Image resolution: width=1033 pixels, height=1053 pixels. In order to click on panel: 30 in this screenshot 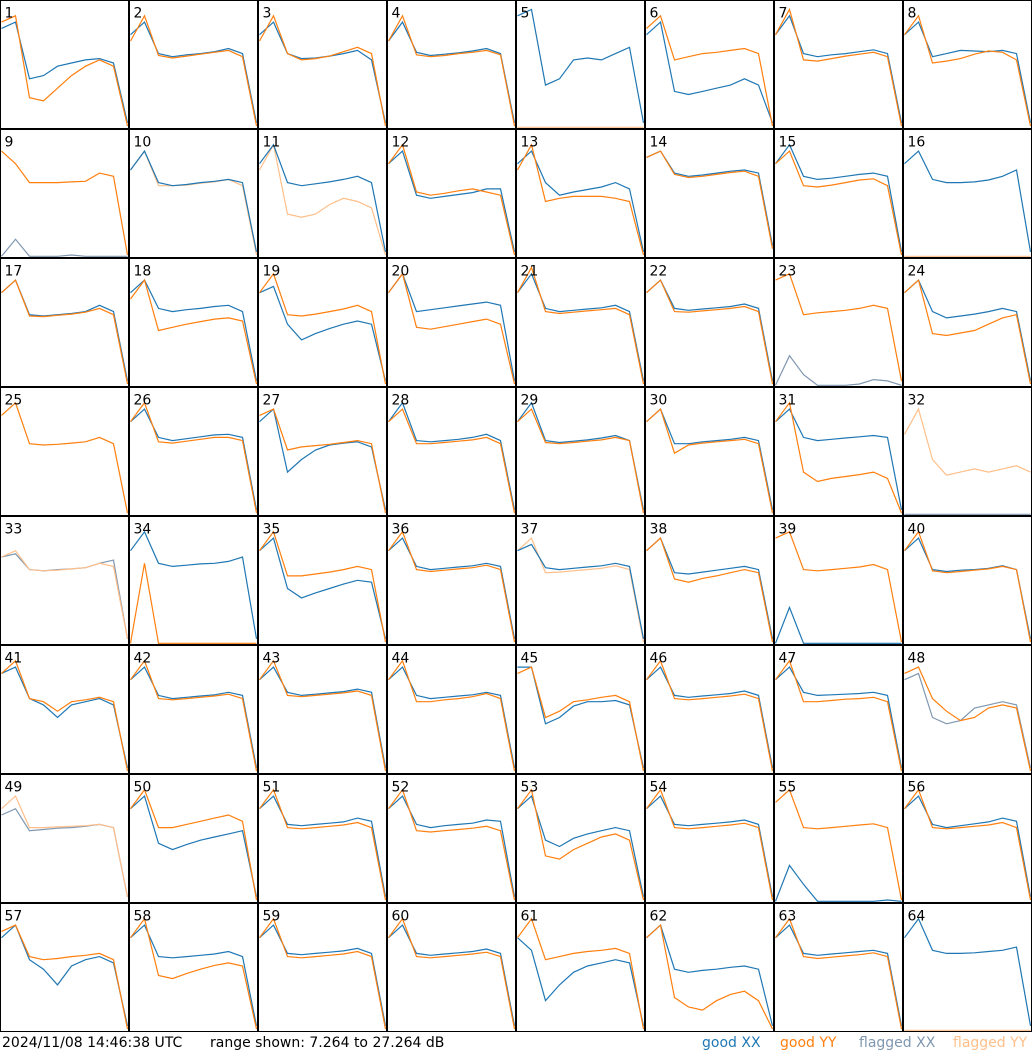, I will do `click(709, 451)`.